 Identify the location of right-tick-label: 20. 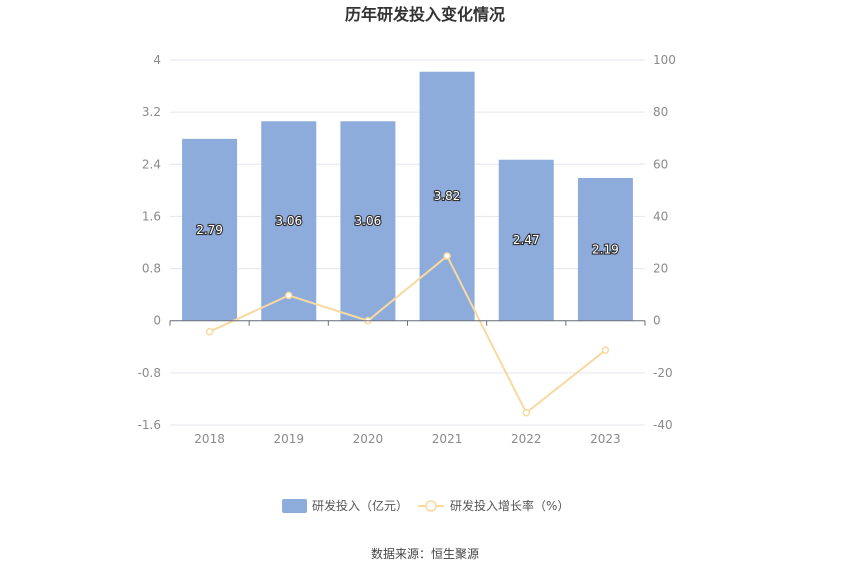
(660, 269).